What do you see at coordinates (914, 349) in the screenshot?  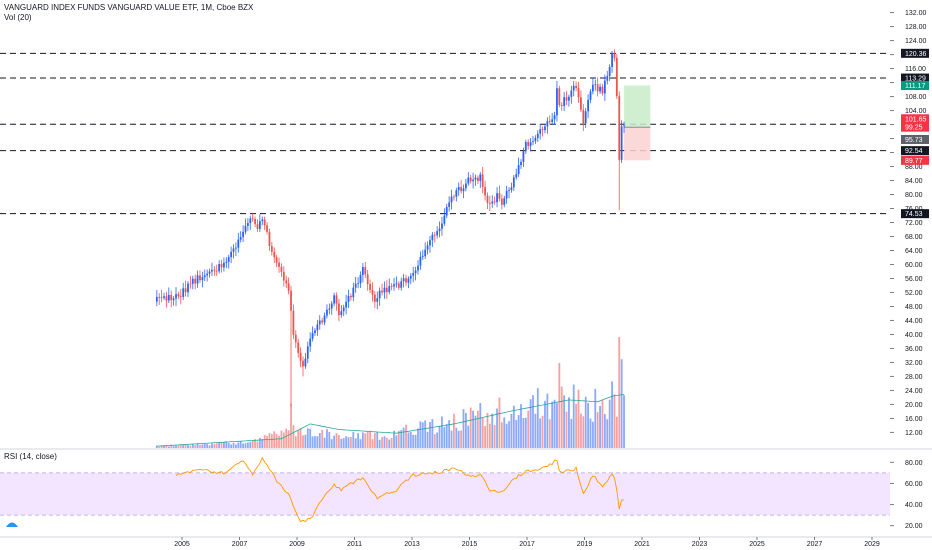 I see `price-axis-tick-label: 36.00` at bounding box center [914, 349].